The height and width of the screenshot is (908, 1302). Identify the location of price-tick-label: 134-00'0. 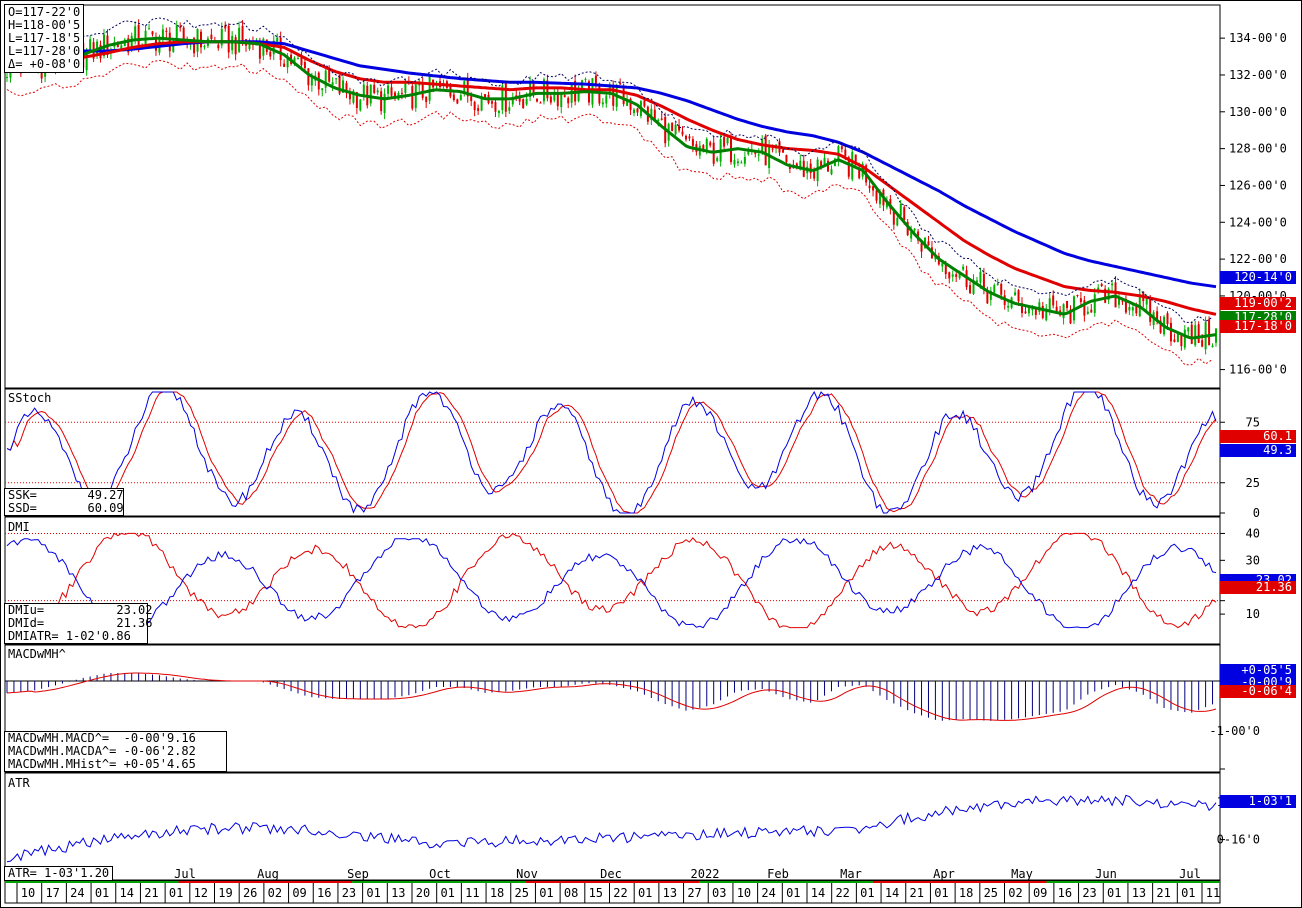
(1258, 38).